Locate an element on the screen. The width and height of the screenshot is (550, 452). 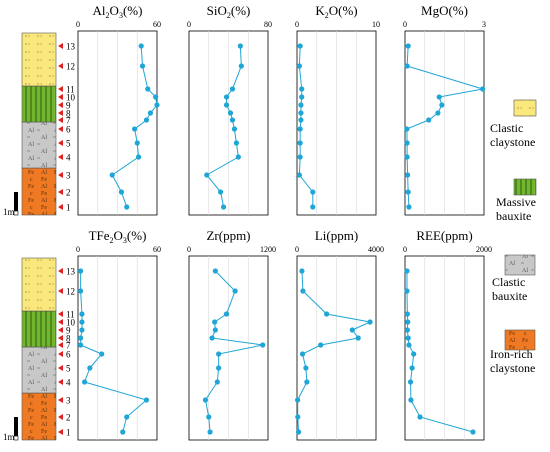
sample-number-label: 11 is located at coordinates (70, 315).